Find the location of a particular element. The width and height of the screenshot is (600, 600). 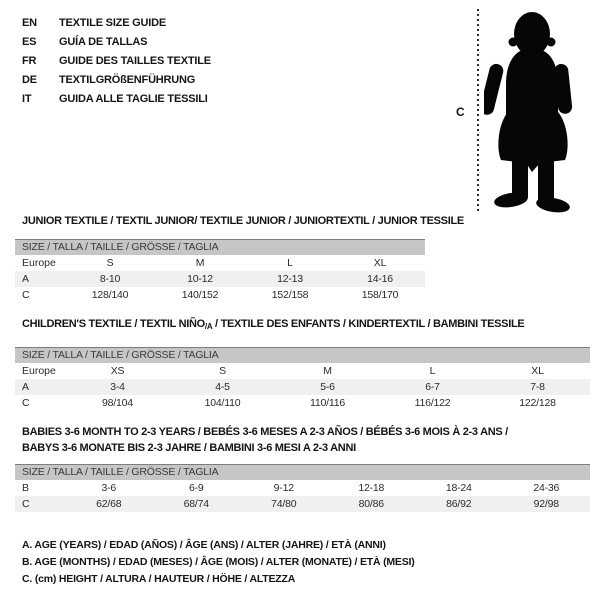

height-cell: 116/122 is located at coordinates (432, 403).